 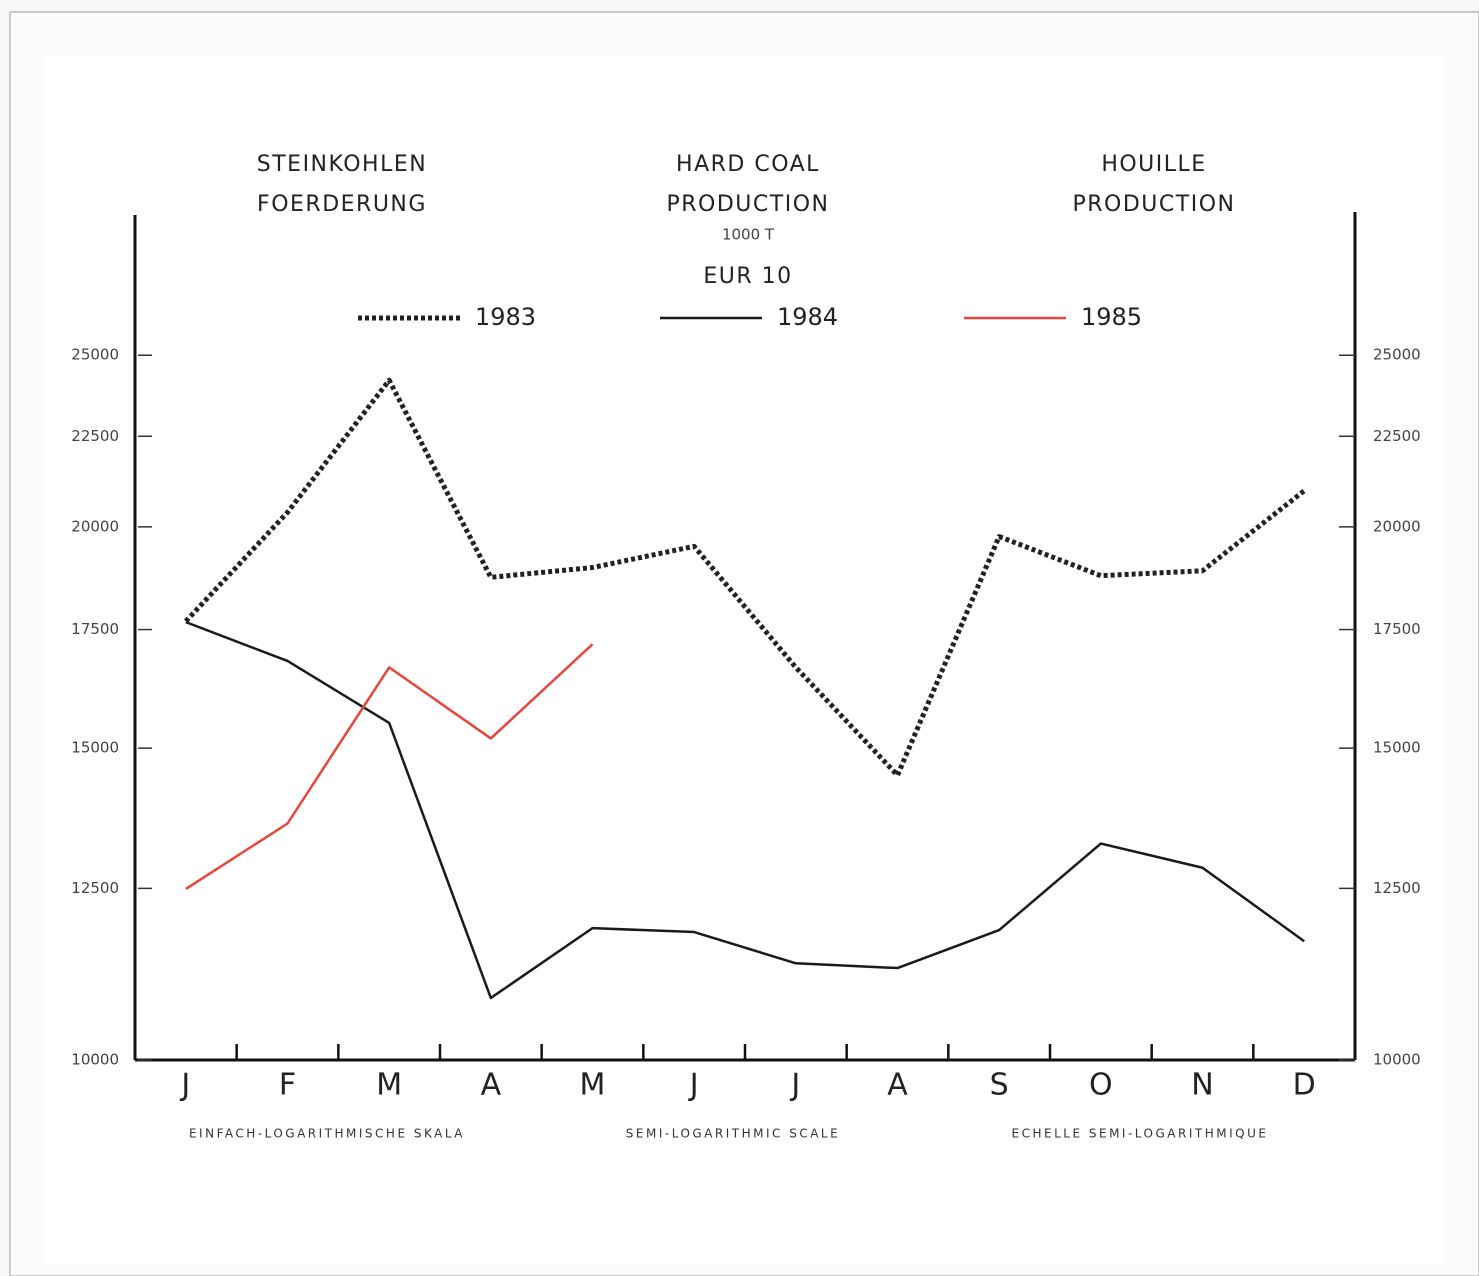 What do you see at coordinates (1304, 1085) in the screenshot?
I see `x-tick-label: D` at bounding box center [1304, 1085].